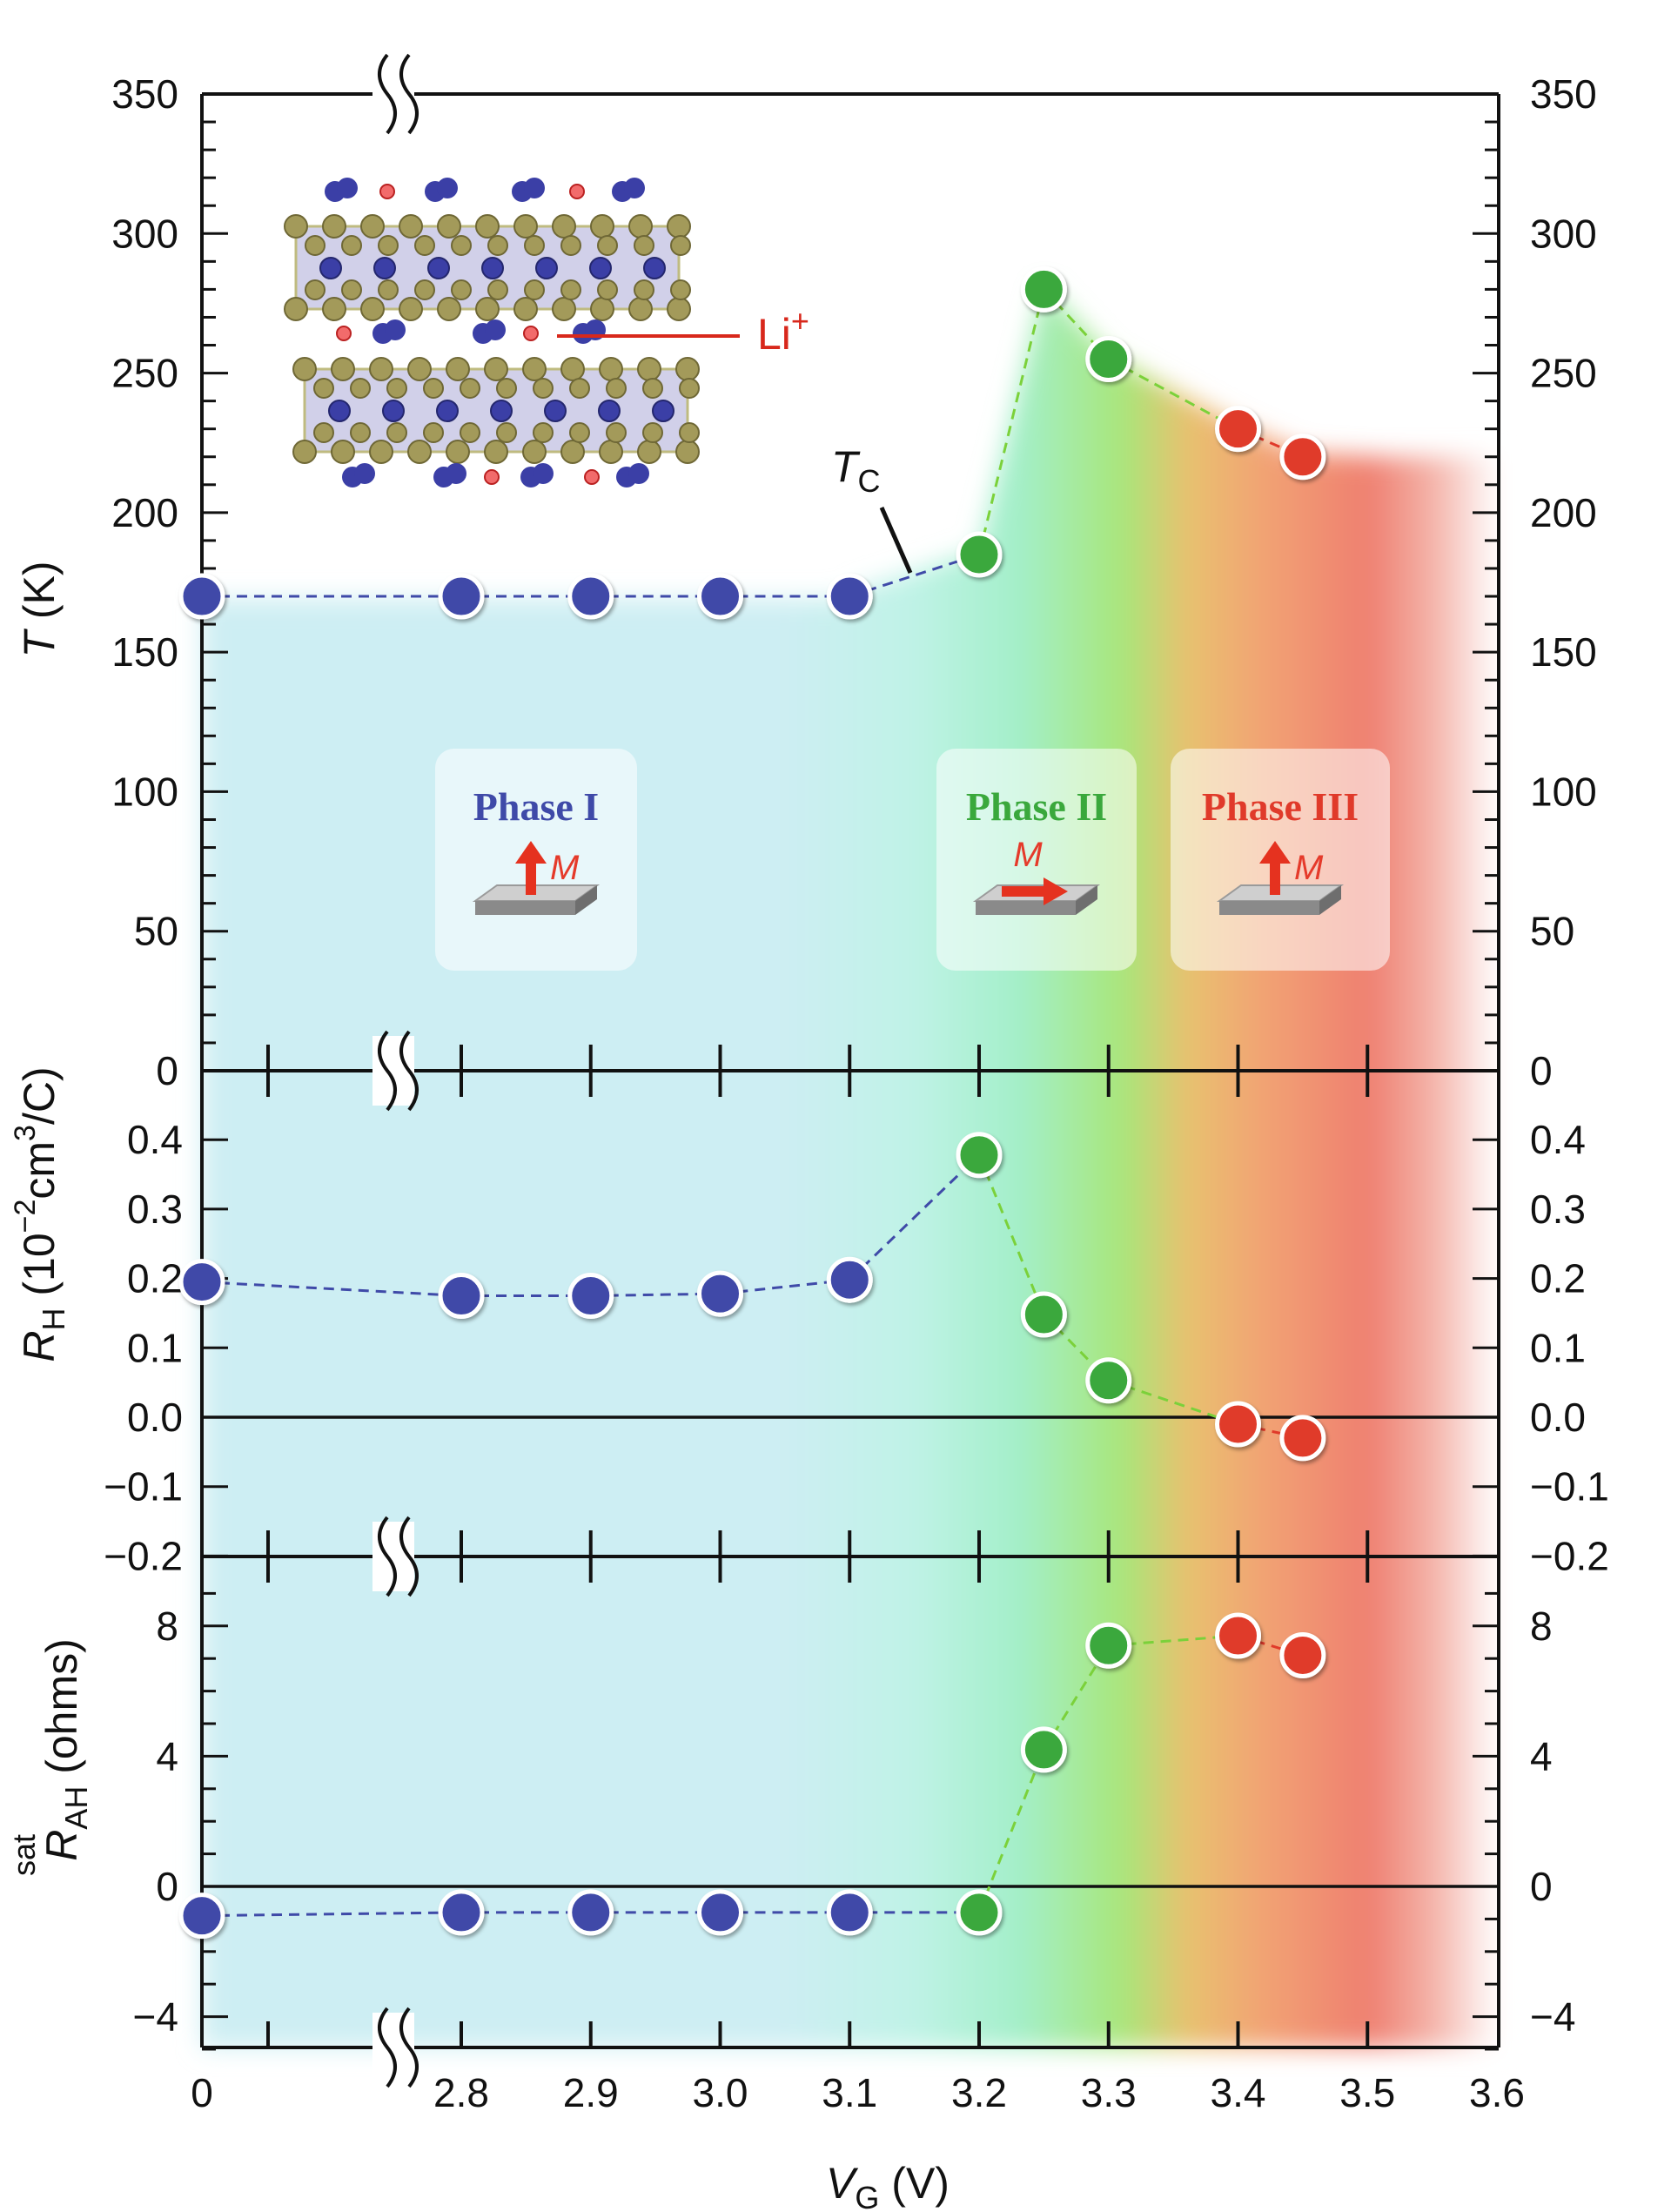  What do you see at coordinates (65, 1749) in the screenshot?
I see `svg-text: RAH (ohms)` at bounding box center [65, 1749].